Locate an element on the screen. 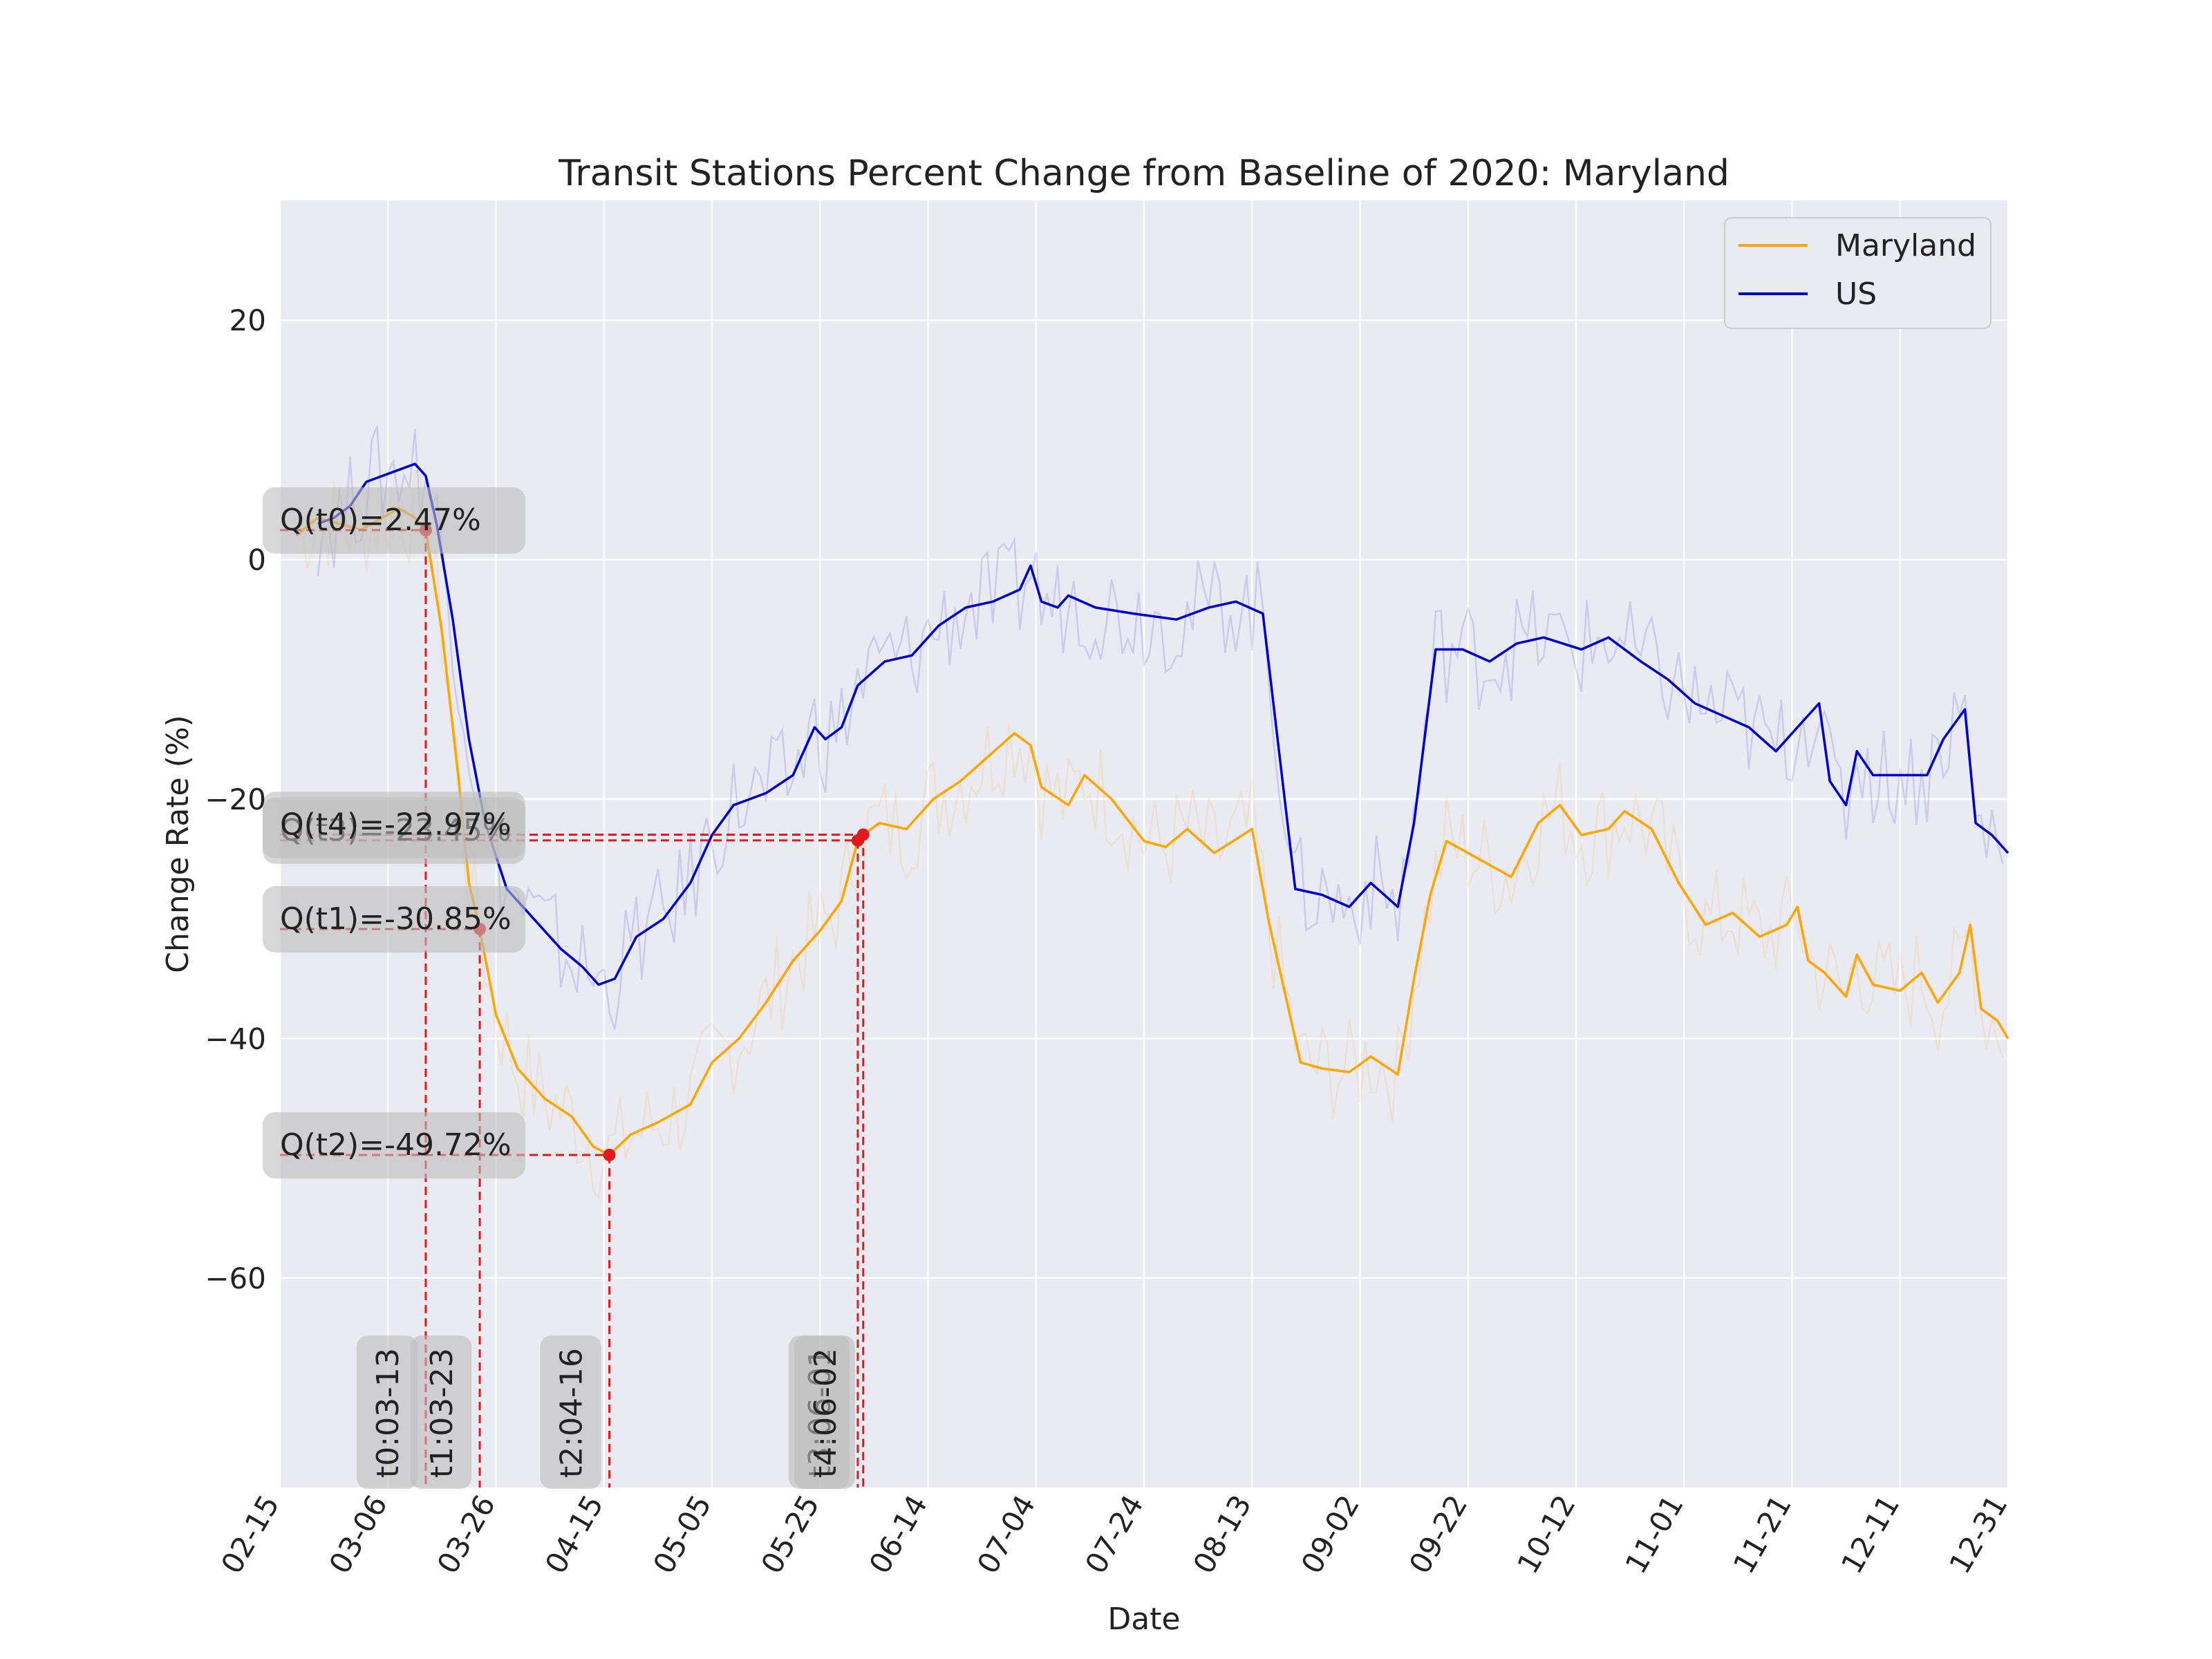 The height and width of the screenshot is (1659, 2212). y-tick-label: 0 is located at coordinates (256, 560).